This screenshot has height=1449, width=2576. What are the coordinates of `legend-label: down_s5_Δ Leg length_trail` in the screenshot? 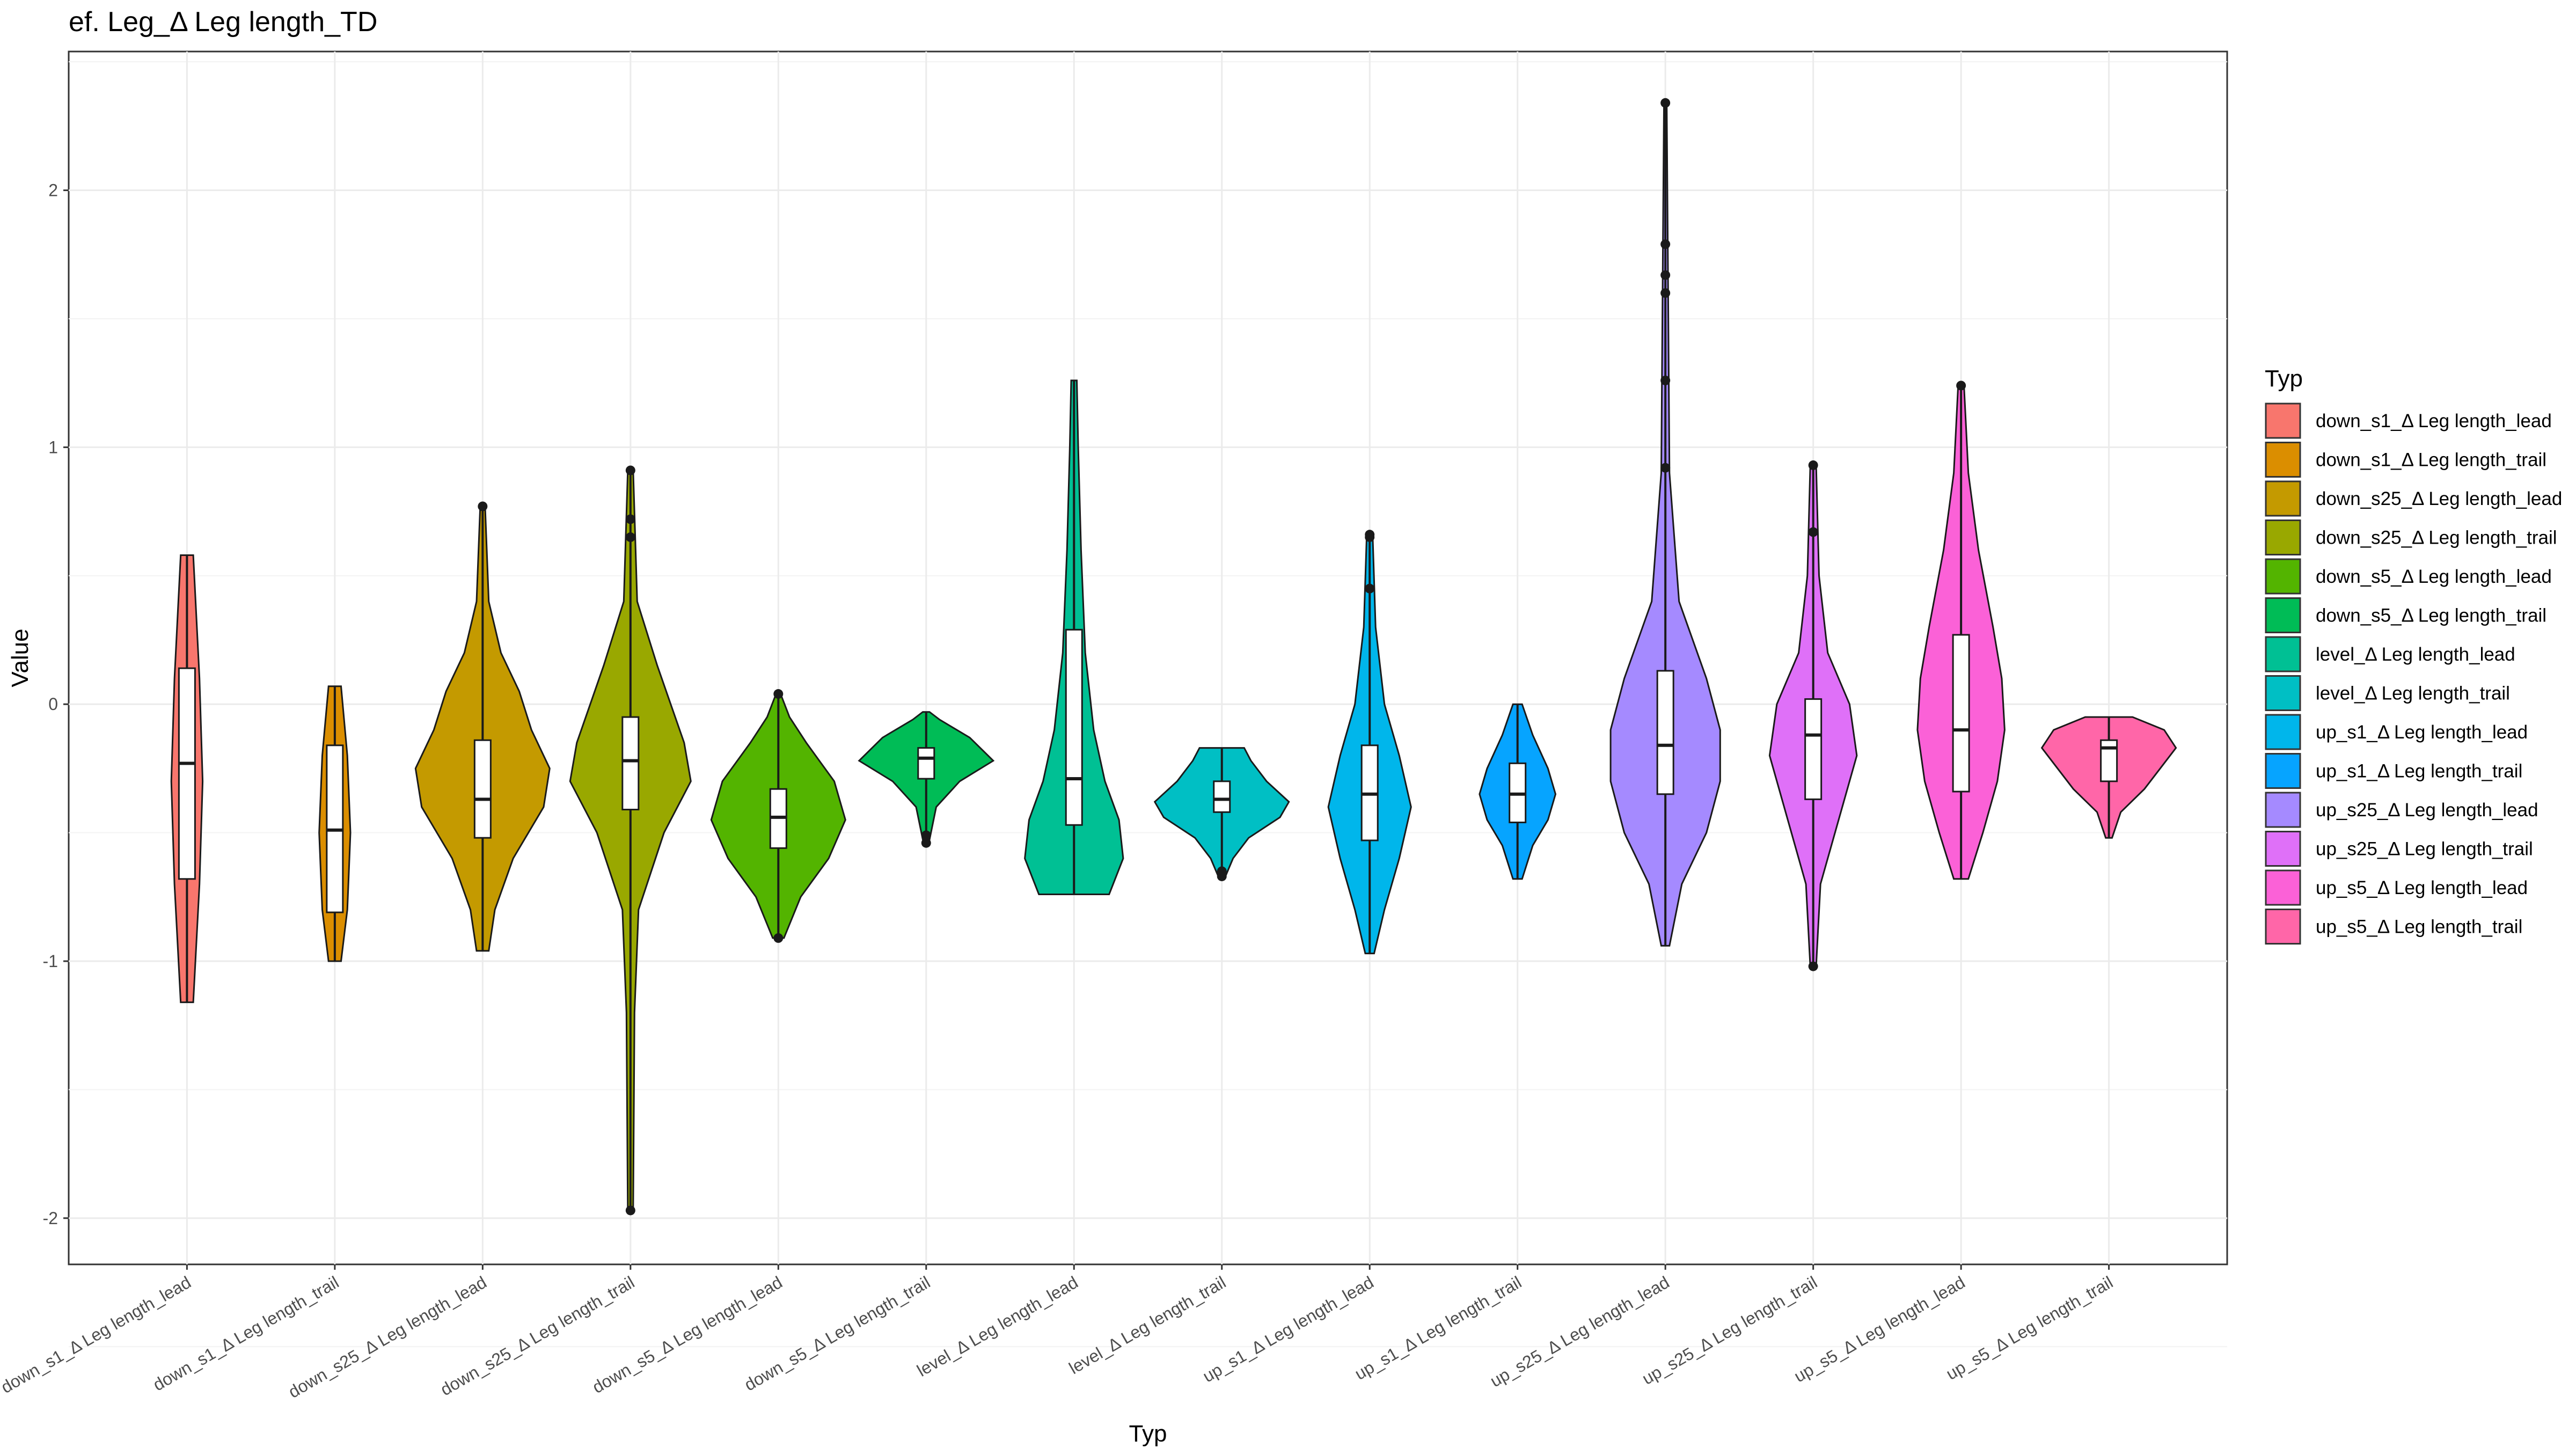 It's located at (2431, 615).